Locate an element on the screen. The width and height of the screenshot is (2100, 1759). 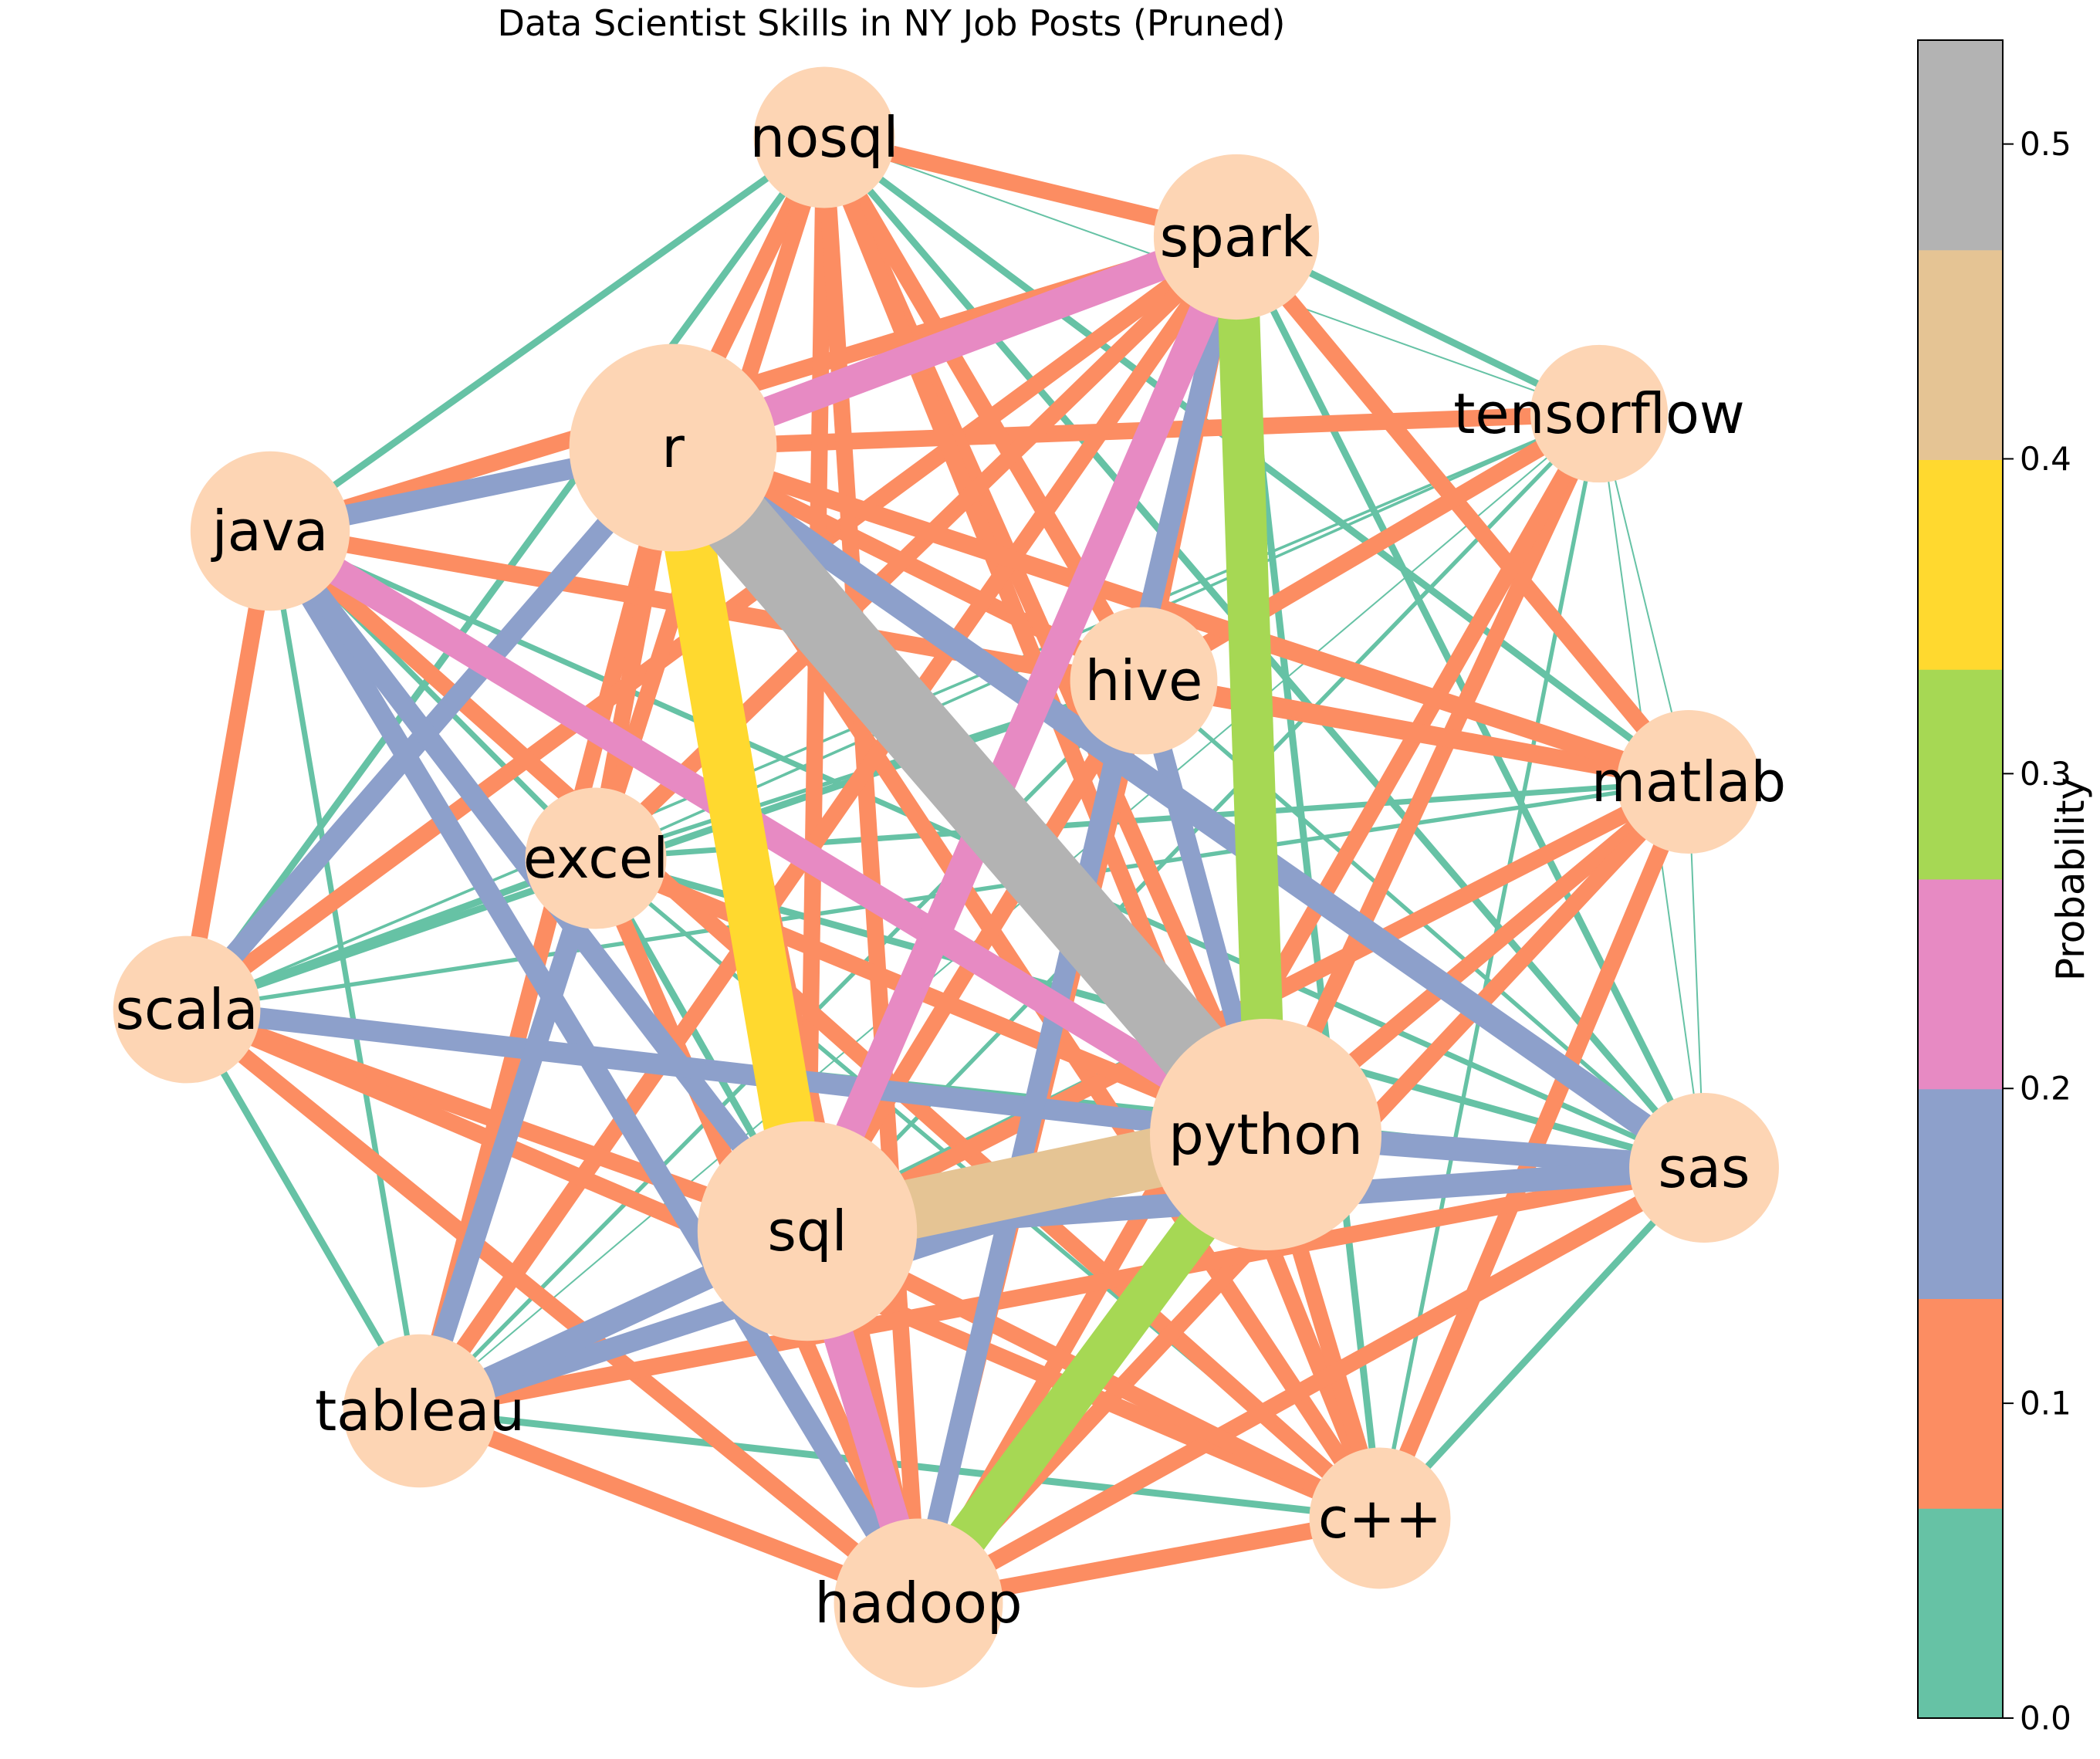
node-circle-matlab is located at coordinates (1689, 781).